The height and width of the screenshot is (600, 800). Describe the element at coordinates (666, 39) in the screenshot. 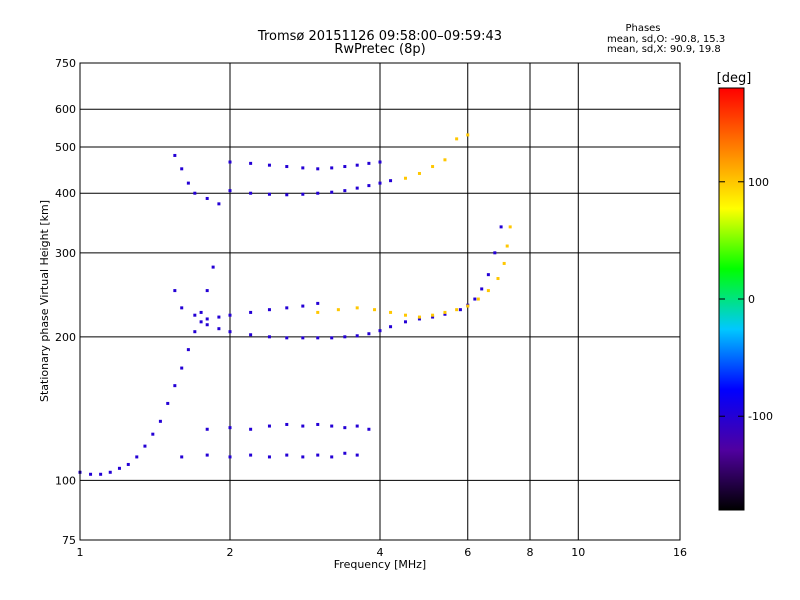

I see `stats-line-o: mean, sd,O: -90.8, 15.3` at that location.